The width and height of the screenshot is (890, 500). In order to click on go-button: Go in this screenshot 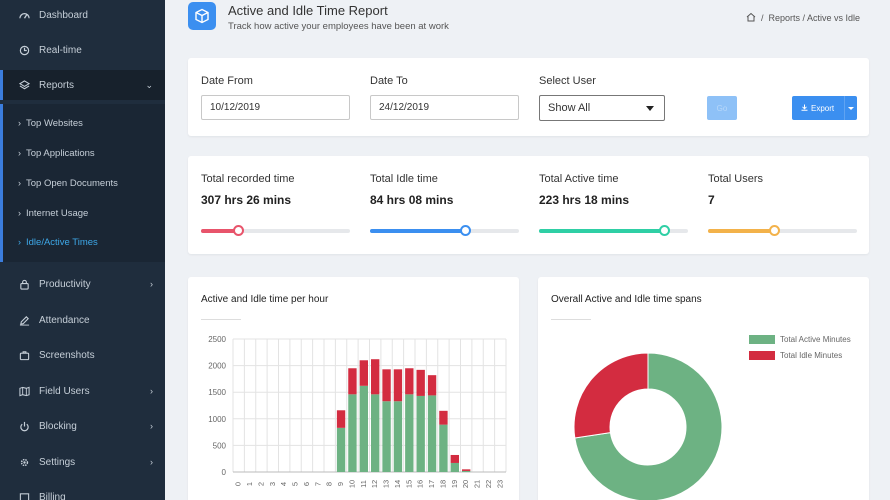, I will do `click(722, 108)`.